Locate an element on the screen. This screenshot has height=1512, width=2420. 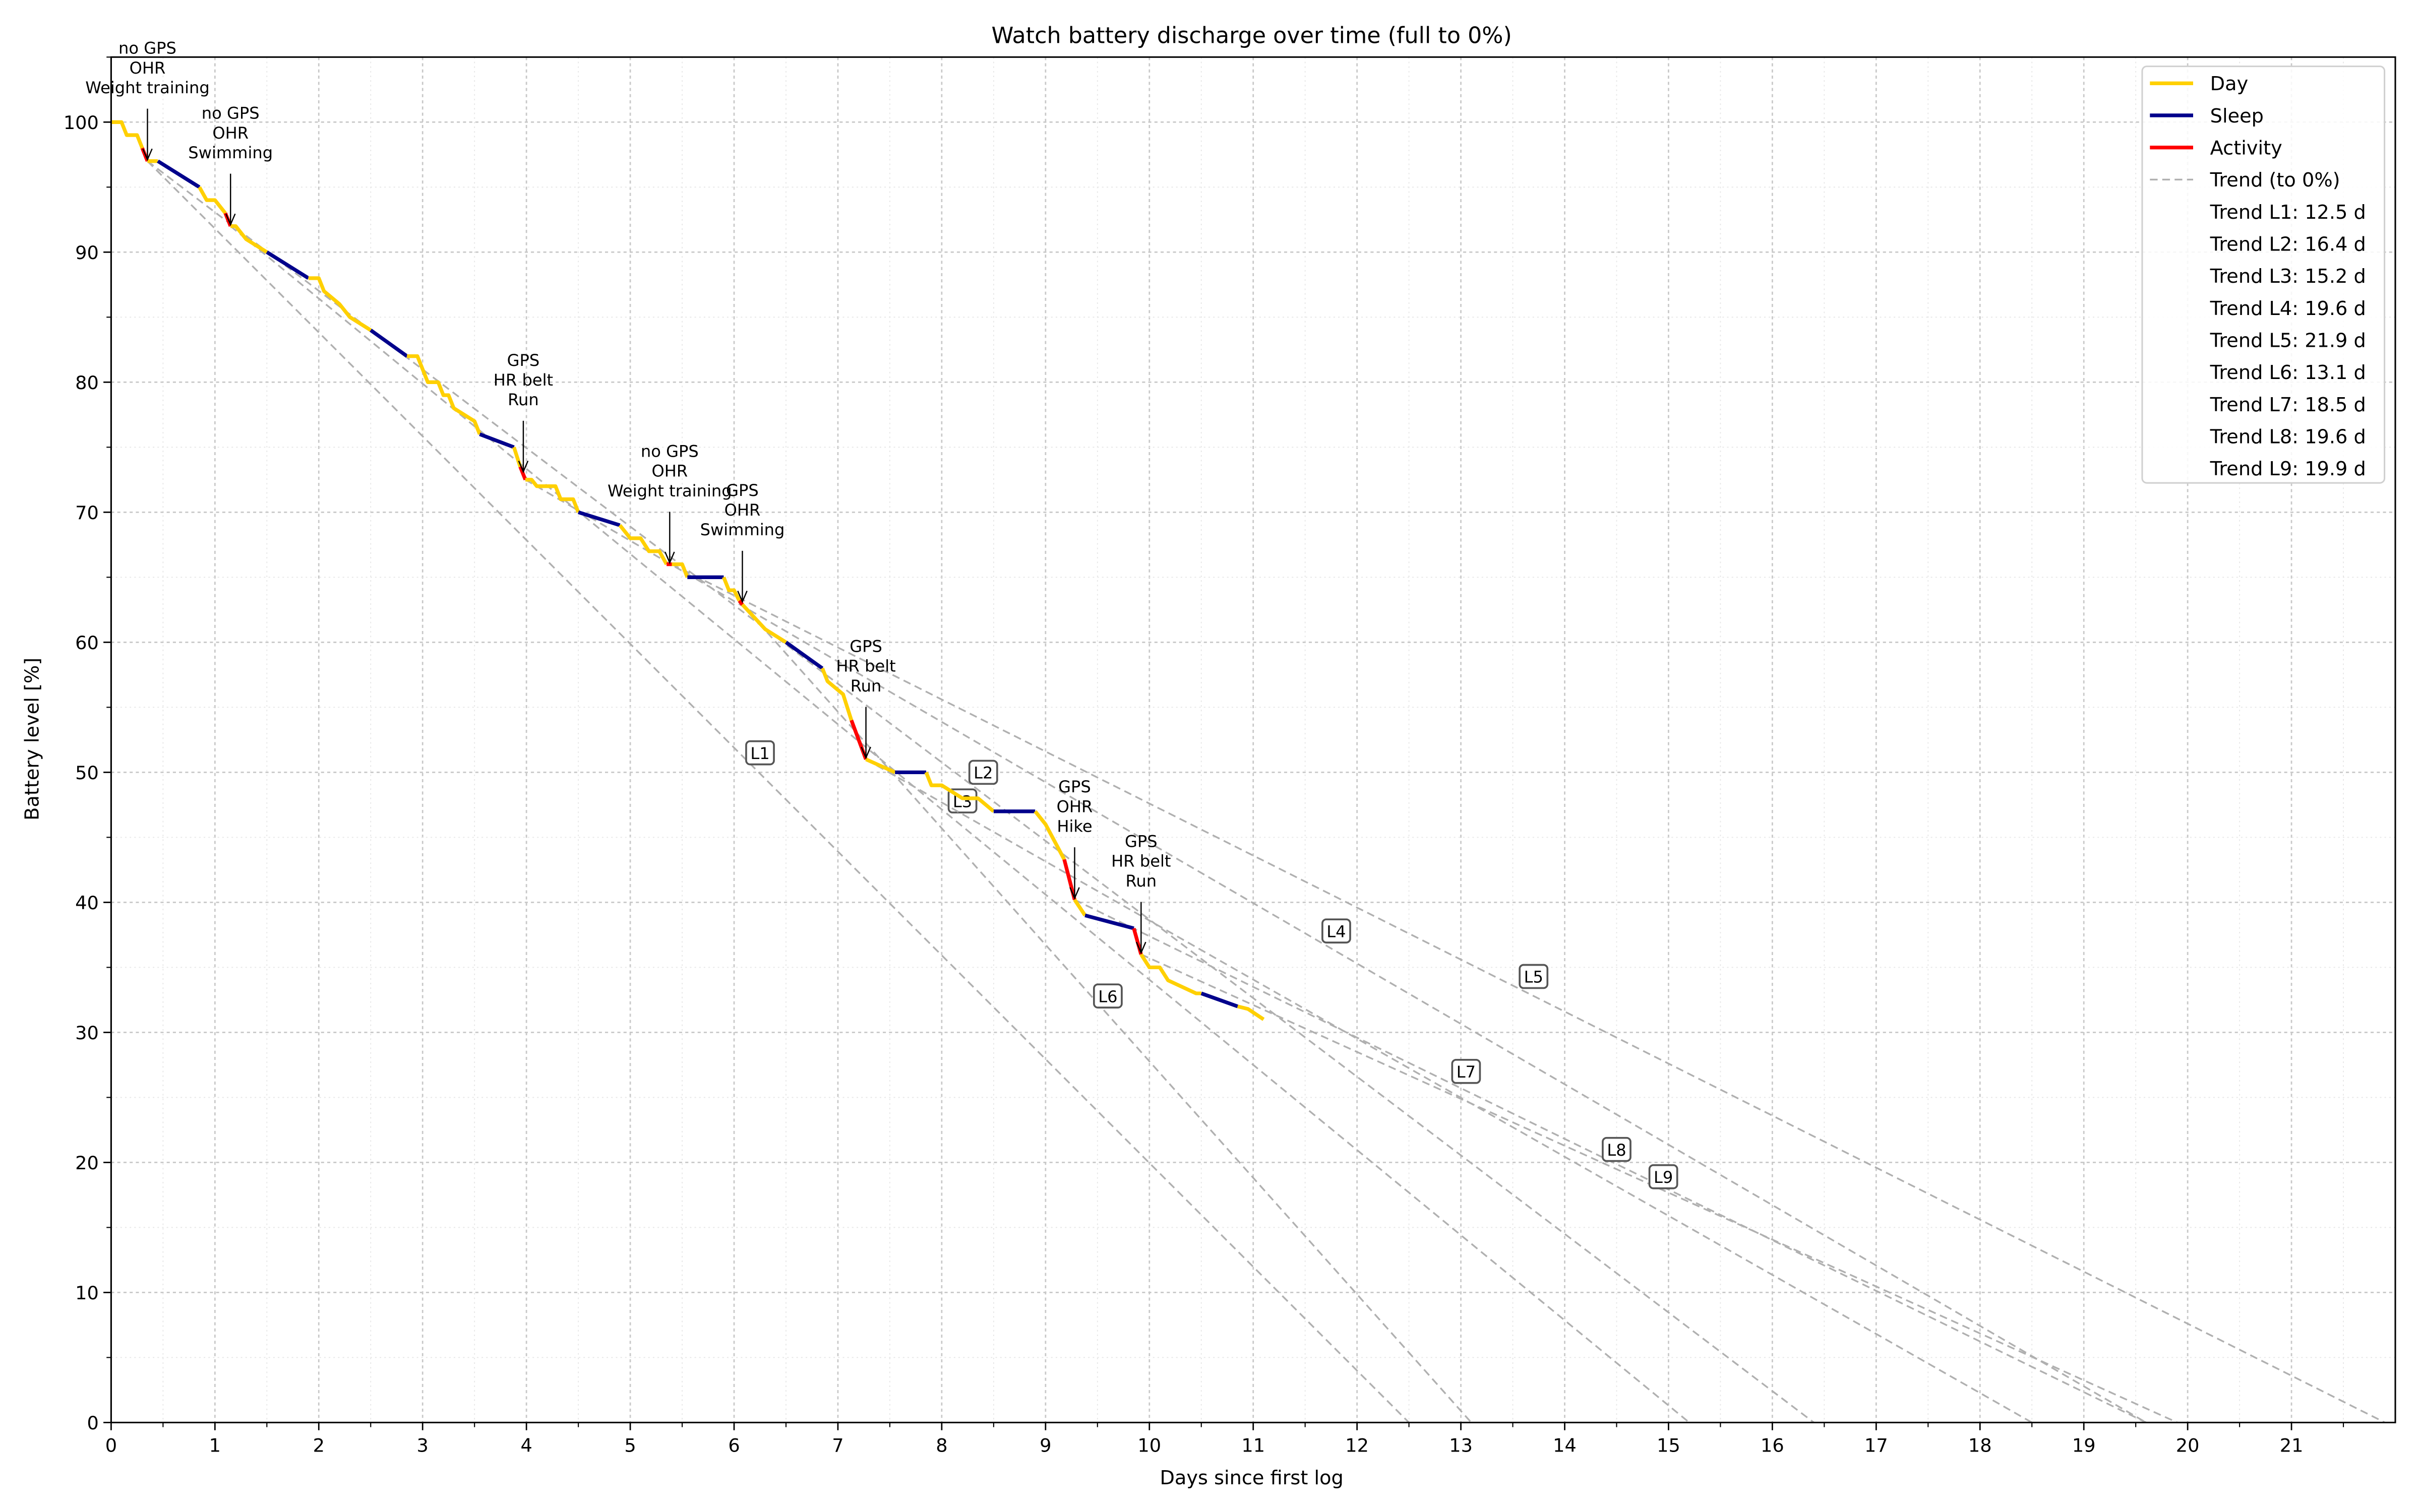
y-tick-label: 50 is located at coordinates (87, 773).